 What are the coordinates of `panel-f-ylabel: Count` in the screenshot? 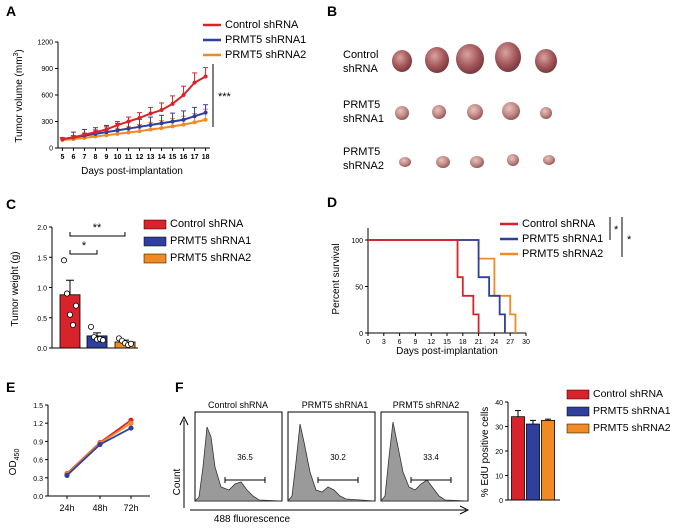 It's located at (177, 481).